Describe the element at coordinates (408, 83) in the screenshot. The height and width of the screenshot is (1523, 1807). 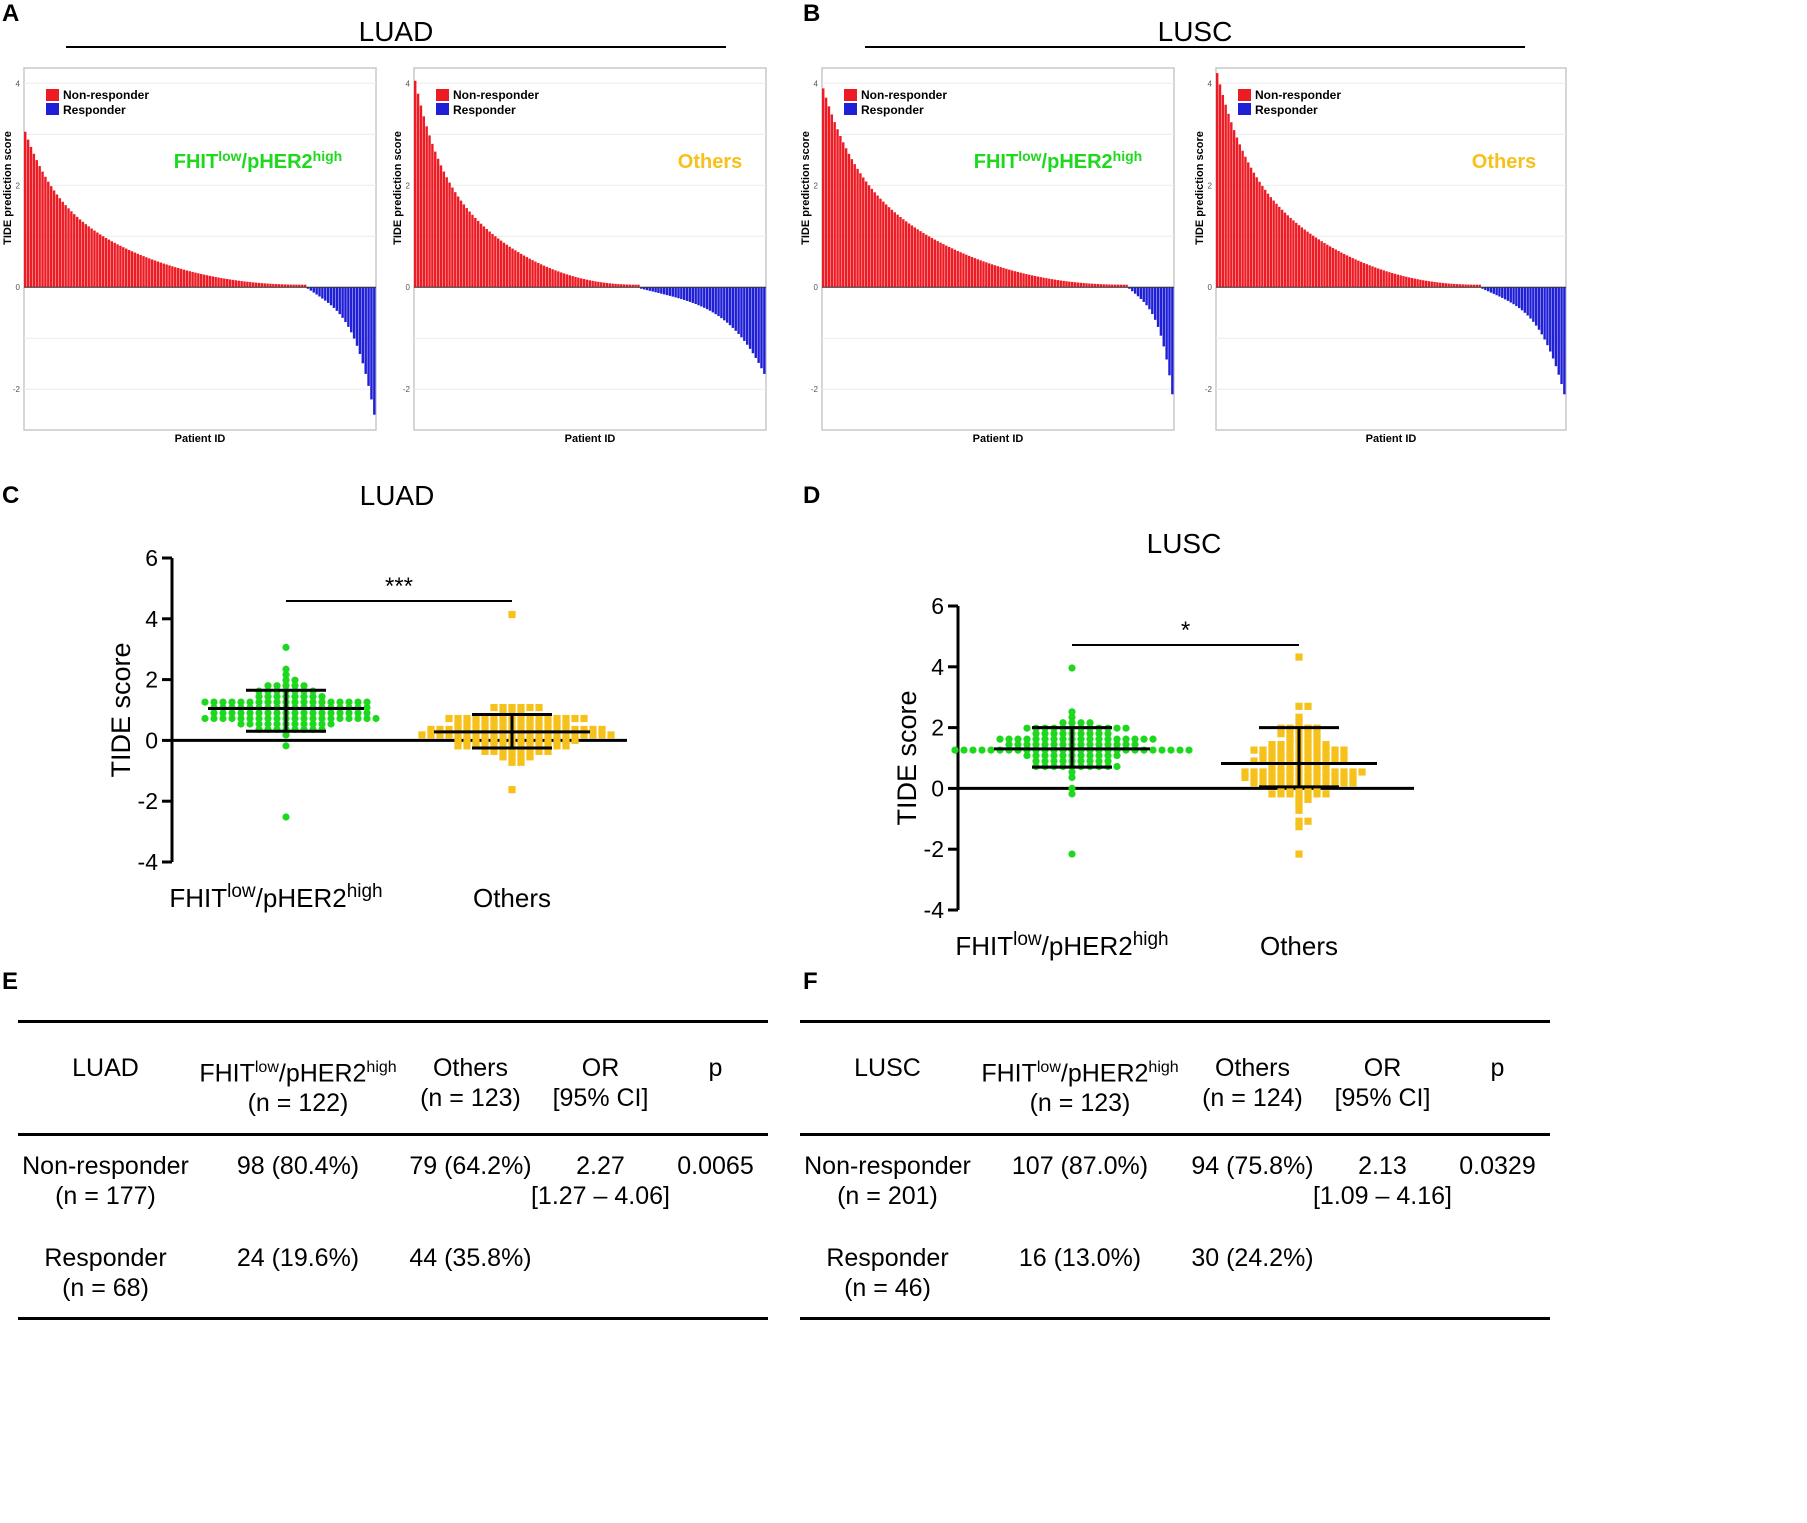
I see `y-tick-label: 4` at that location.